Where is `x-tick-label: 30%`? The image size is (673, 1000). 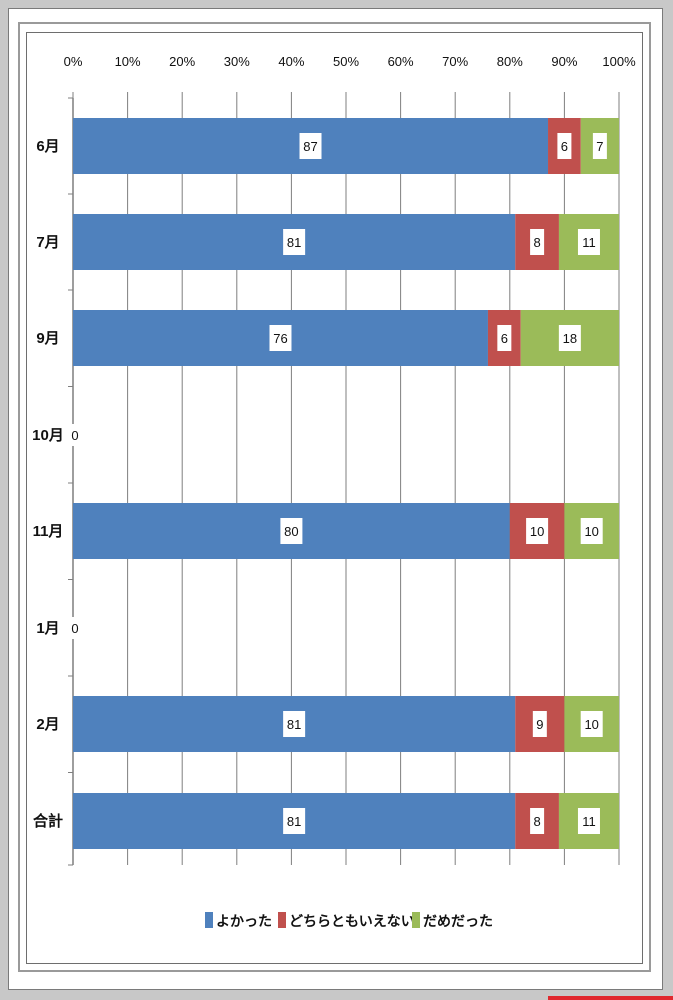
x-tick-label: 30% is located at coordinates (237, 61).